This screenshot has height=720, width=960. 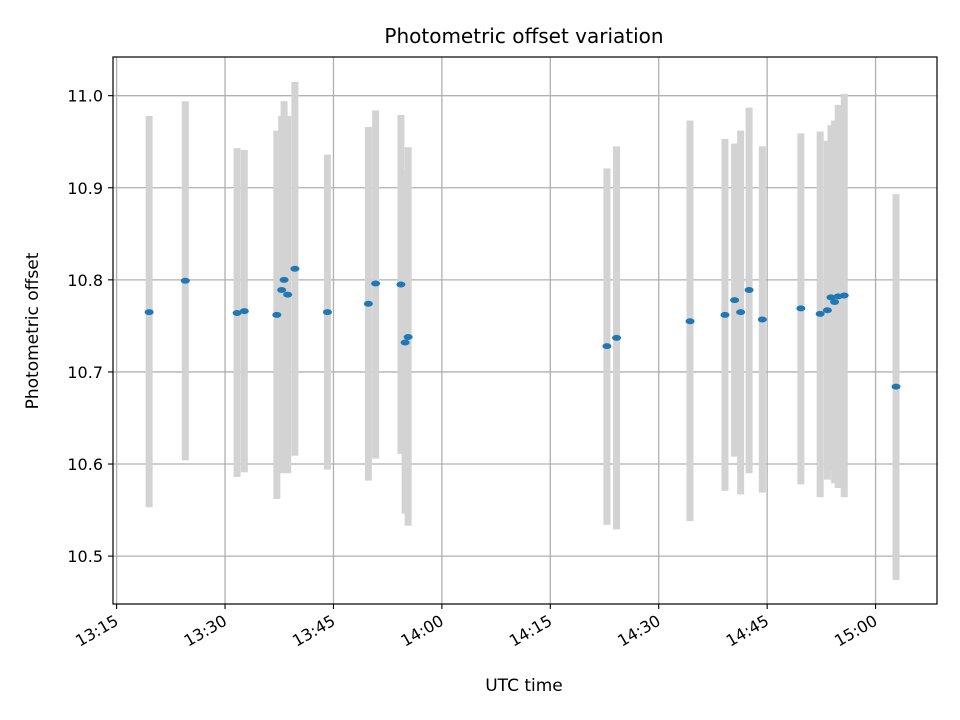 What do you see at coordinates (33, 330) in the screenshot?
I see `y-axis-label: Photometric offset` at bounding box center [33, 330].